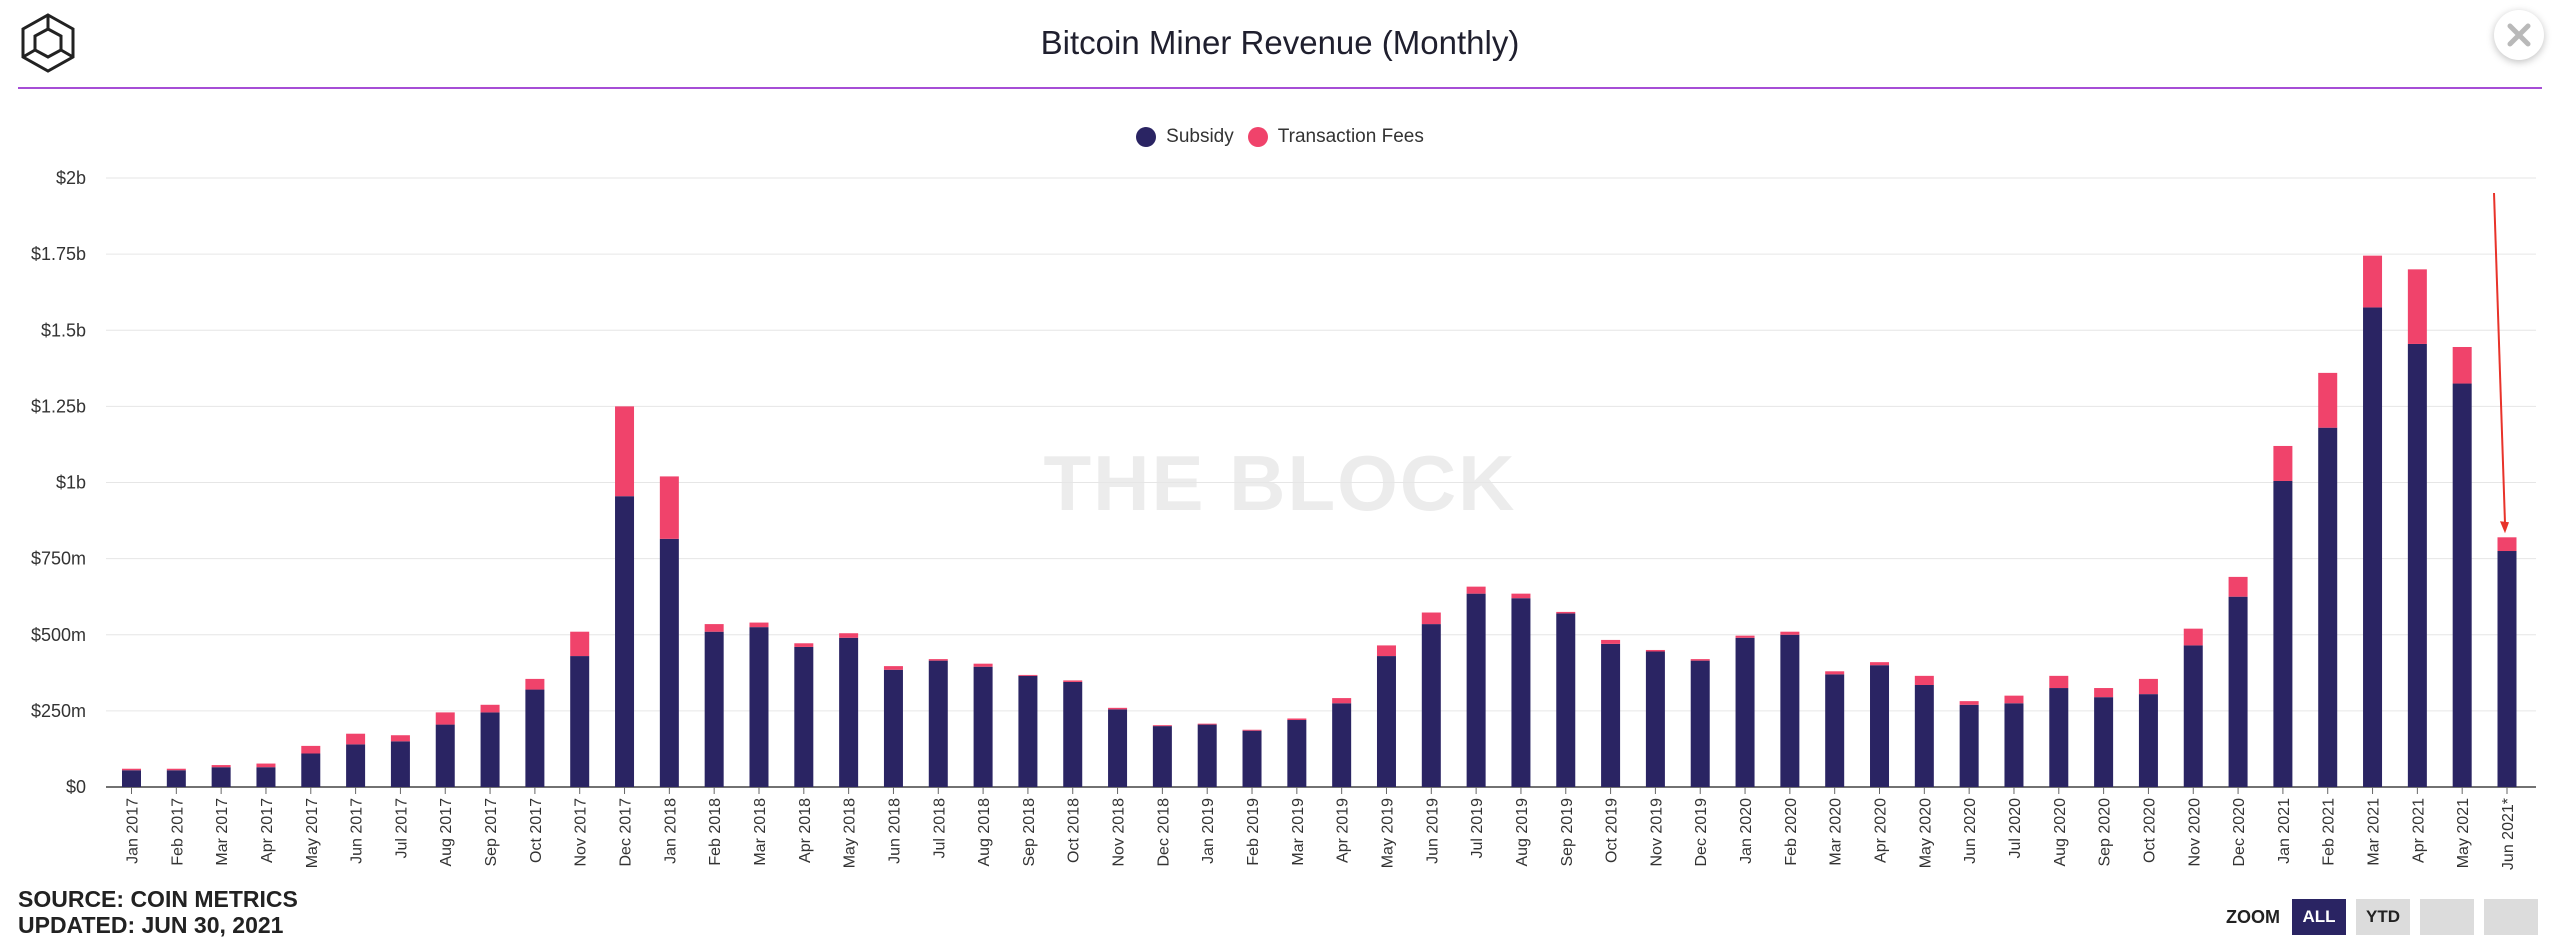  I want to click on y-tick-label: $500m, so click(58, 635).